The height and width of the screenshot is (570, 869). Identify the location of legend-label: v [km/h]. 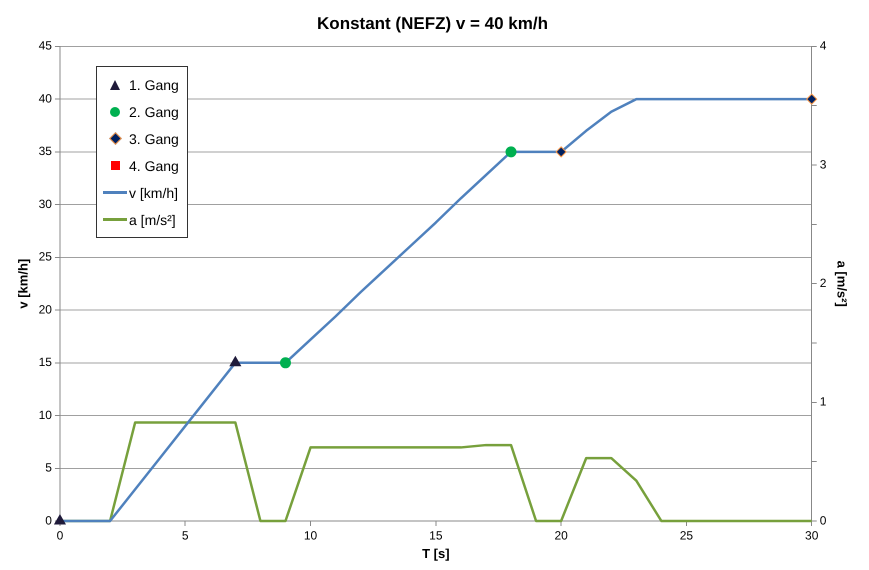
(153, 192).